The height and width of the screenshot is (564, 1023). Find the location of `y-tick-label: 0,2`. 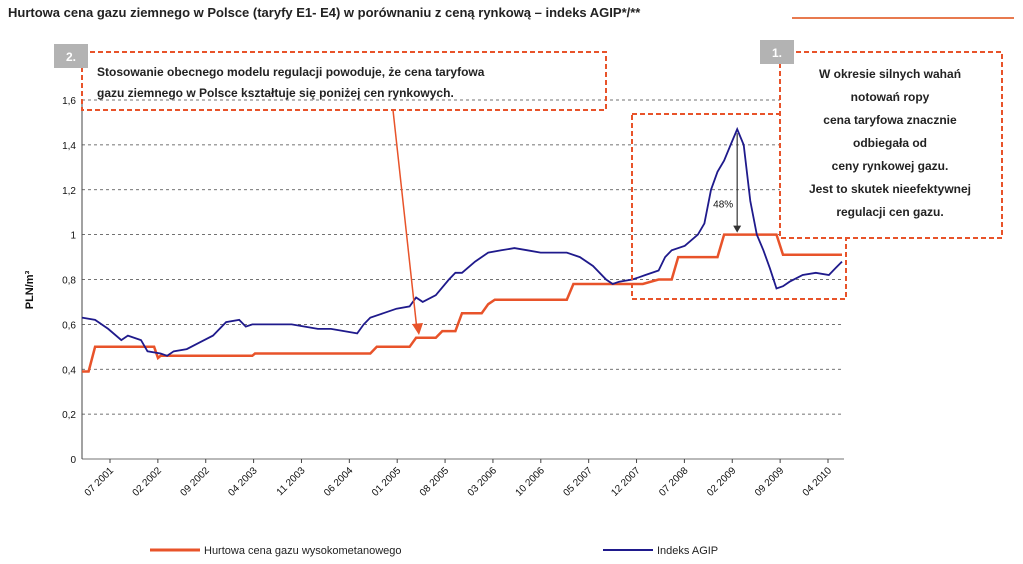

y-tick-label: 0,2 is located at coordinates (69, 415).